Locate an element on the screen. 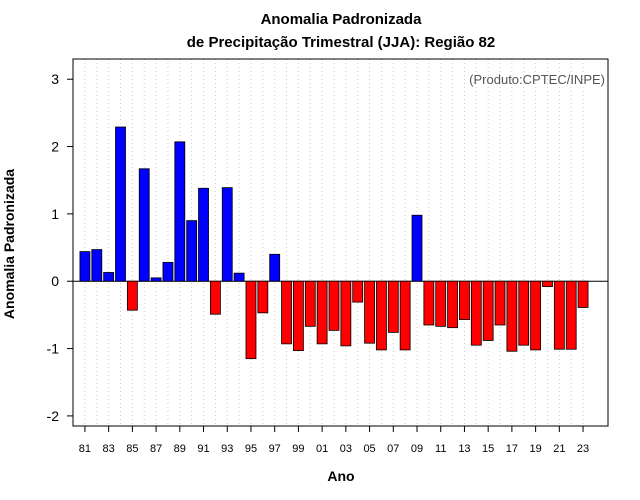 This screenshot has width=640, height=500. x-tick-label: 93 is located at coordinates (227, 449).